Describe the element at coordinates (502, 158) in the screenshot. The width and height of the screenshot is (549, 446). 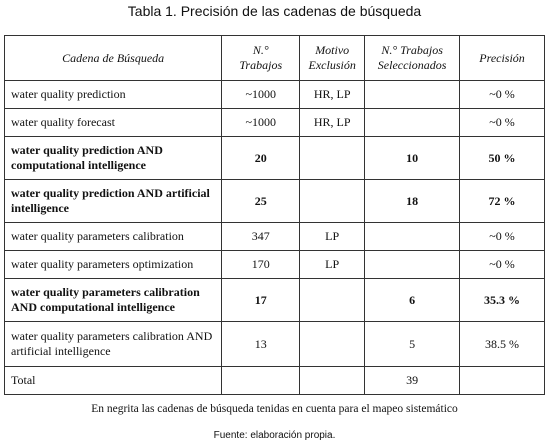
I see `table-cell: 50 %` at that location.